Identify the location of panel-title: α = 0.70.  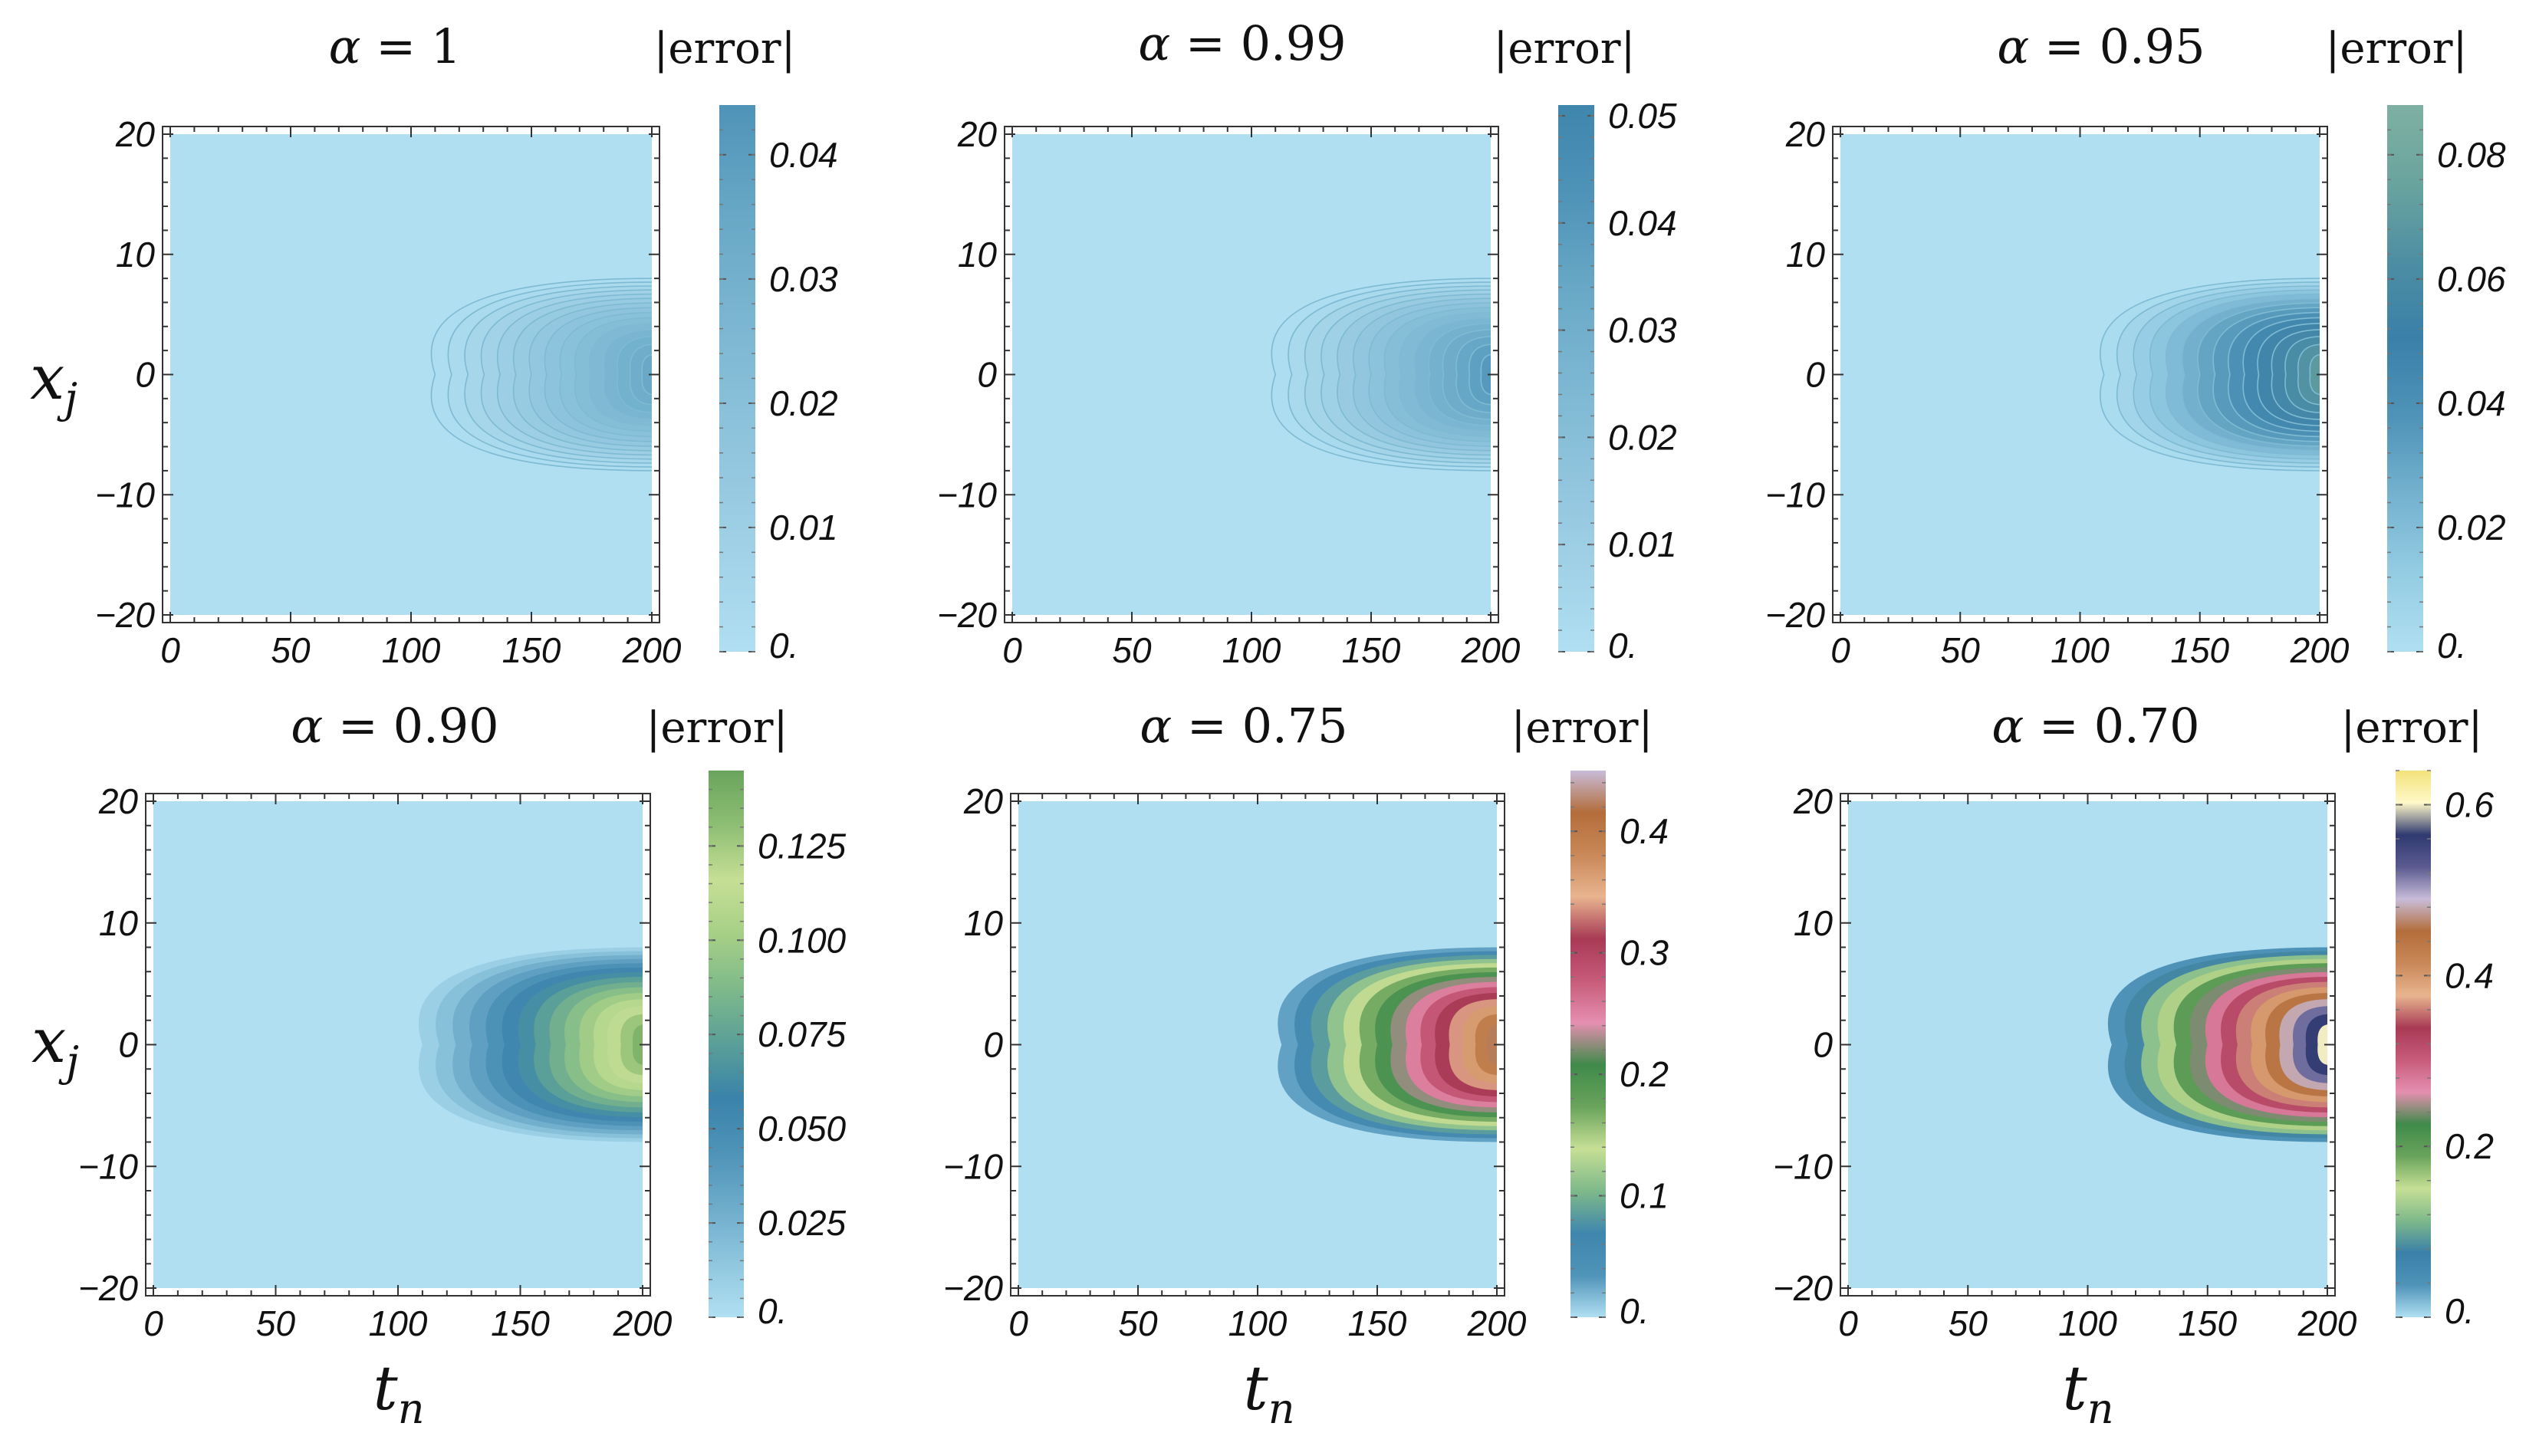
(2095, 726).